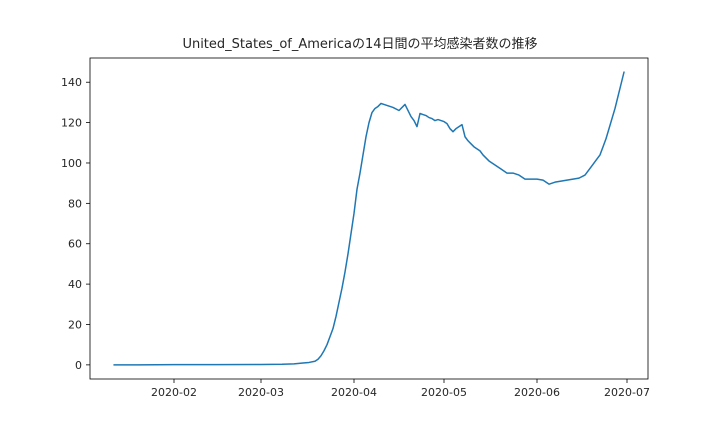  Describe the element at coordinates (71, 163) in the screenshot. I see `y-tick-label: 100` at that location.